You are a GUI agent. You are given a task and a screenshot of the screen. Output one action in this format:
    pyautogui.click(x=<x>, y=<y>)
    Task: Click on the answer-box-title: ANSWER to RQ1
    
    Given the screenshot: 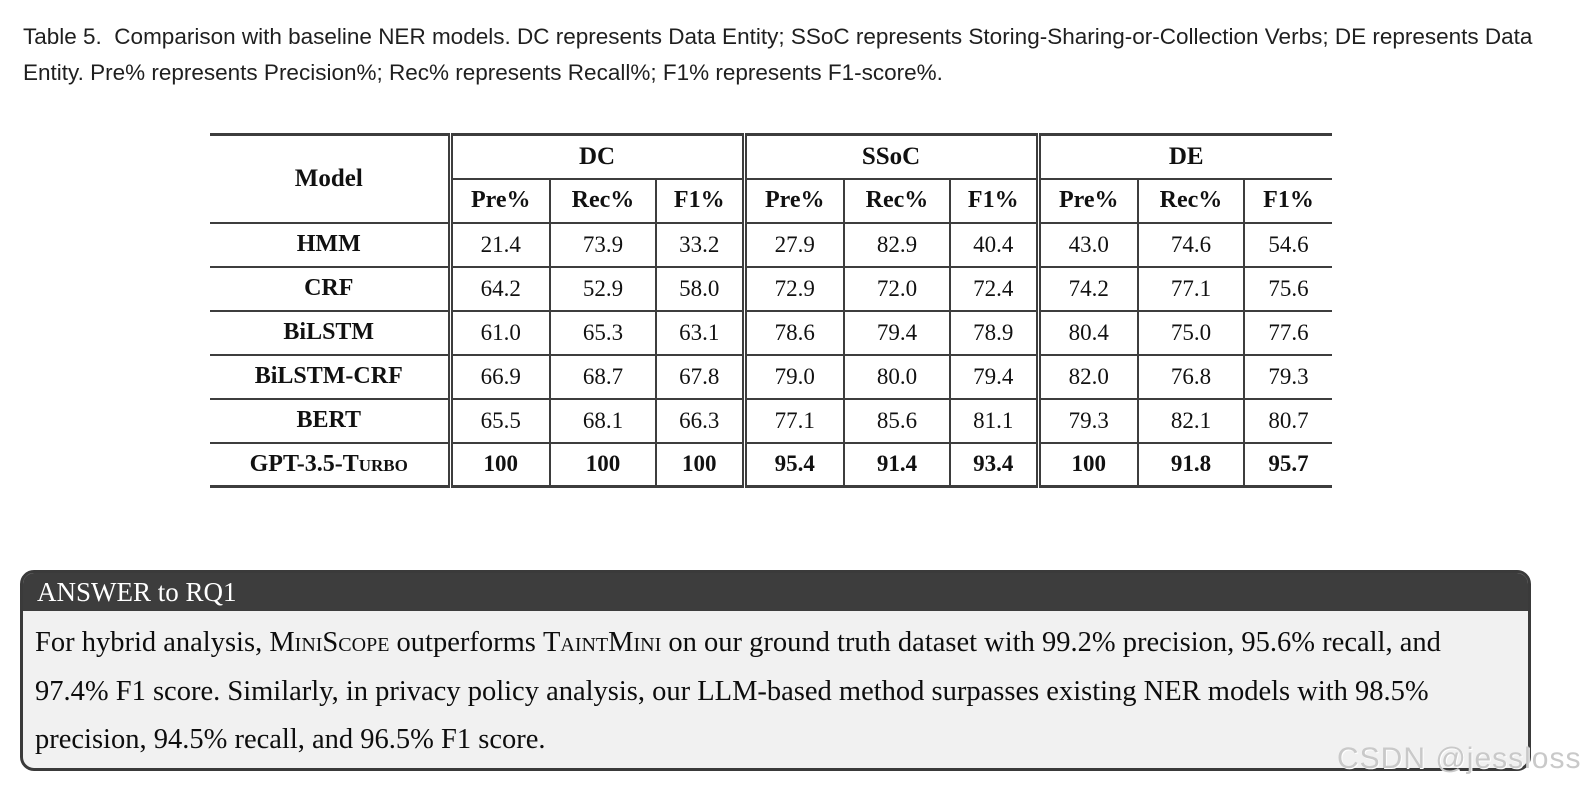 What is the action you would take?
    pyautogui.click(x=775, y=592)
    